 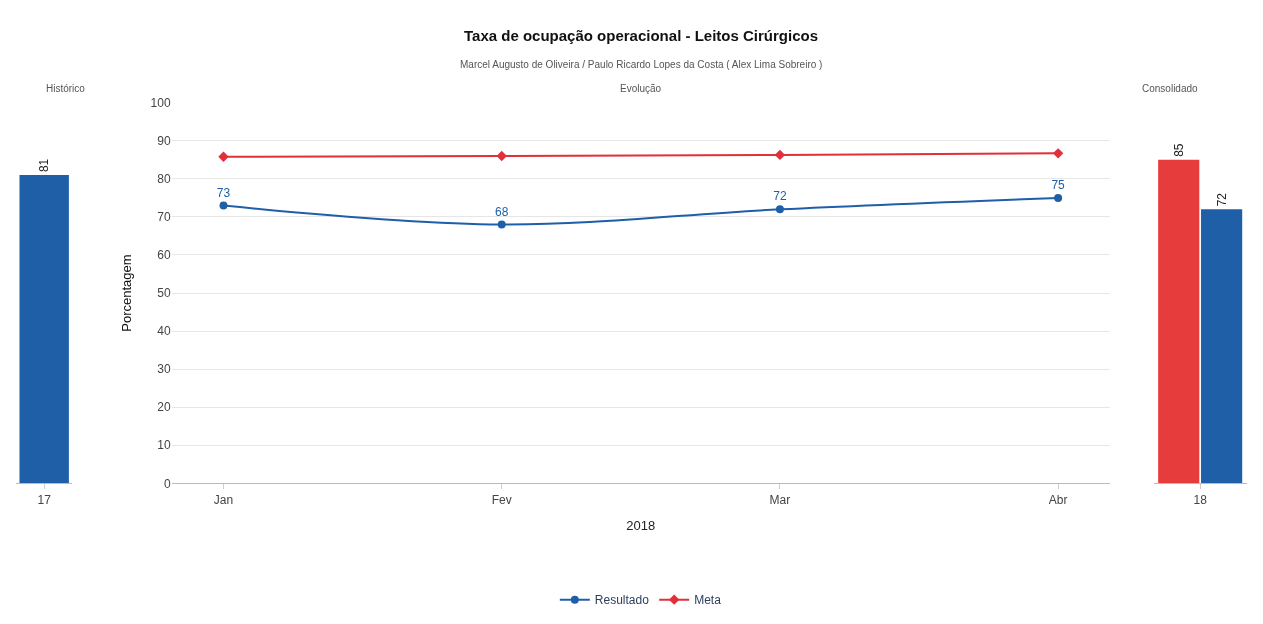 What do you see at coordinates (622, 600) in the screenshot?
I see `legend-label: Resultado` at bounding box center [622, 600].